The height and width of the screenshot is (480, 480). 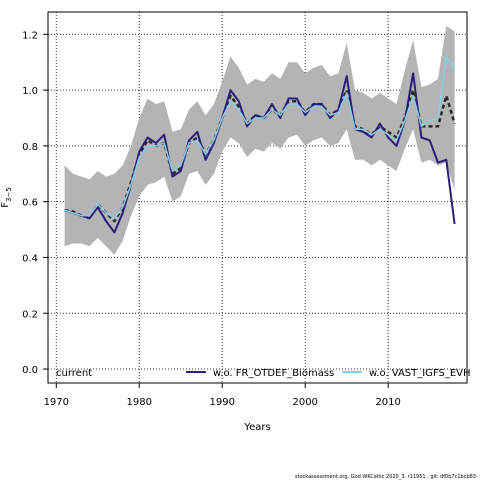 I want to click on legend-label-current: current, so click(x=74, y=373).